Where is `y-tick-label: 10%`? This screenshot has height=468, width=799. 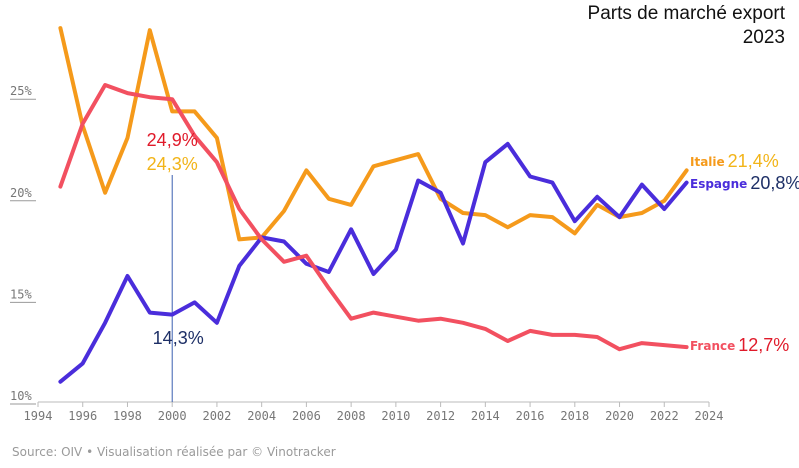
y-tick-label: 10% is located at coordinates (21, 396).